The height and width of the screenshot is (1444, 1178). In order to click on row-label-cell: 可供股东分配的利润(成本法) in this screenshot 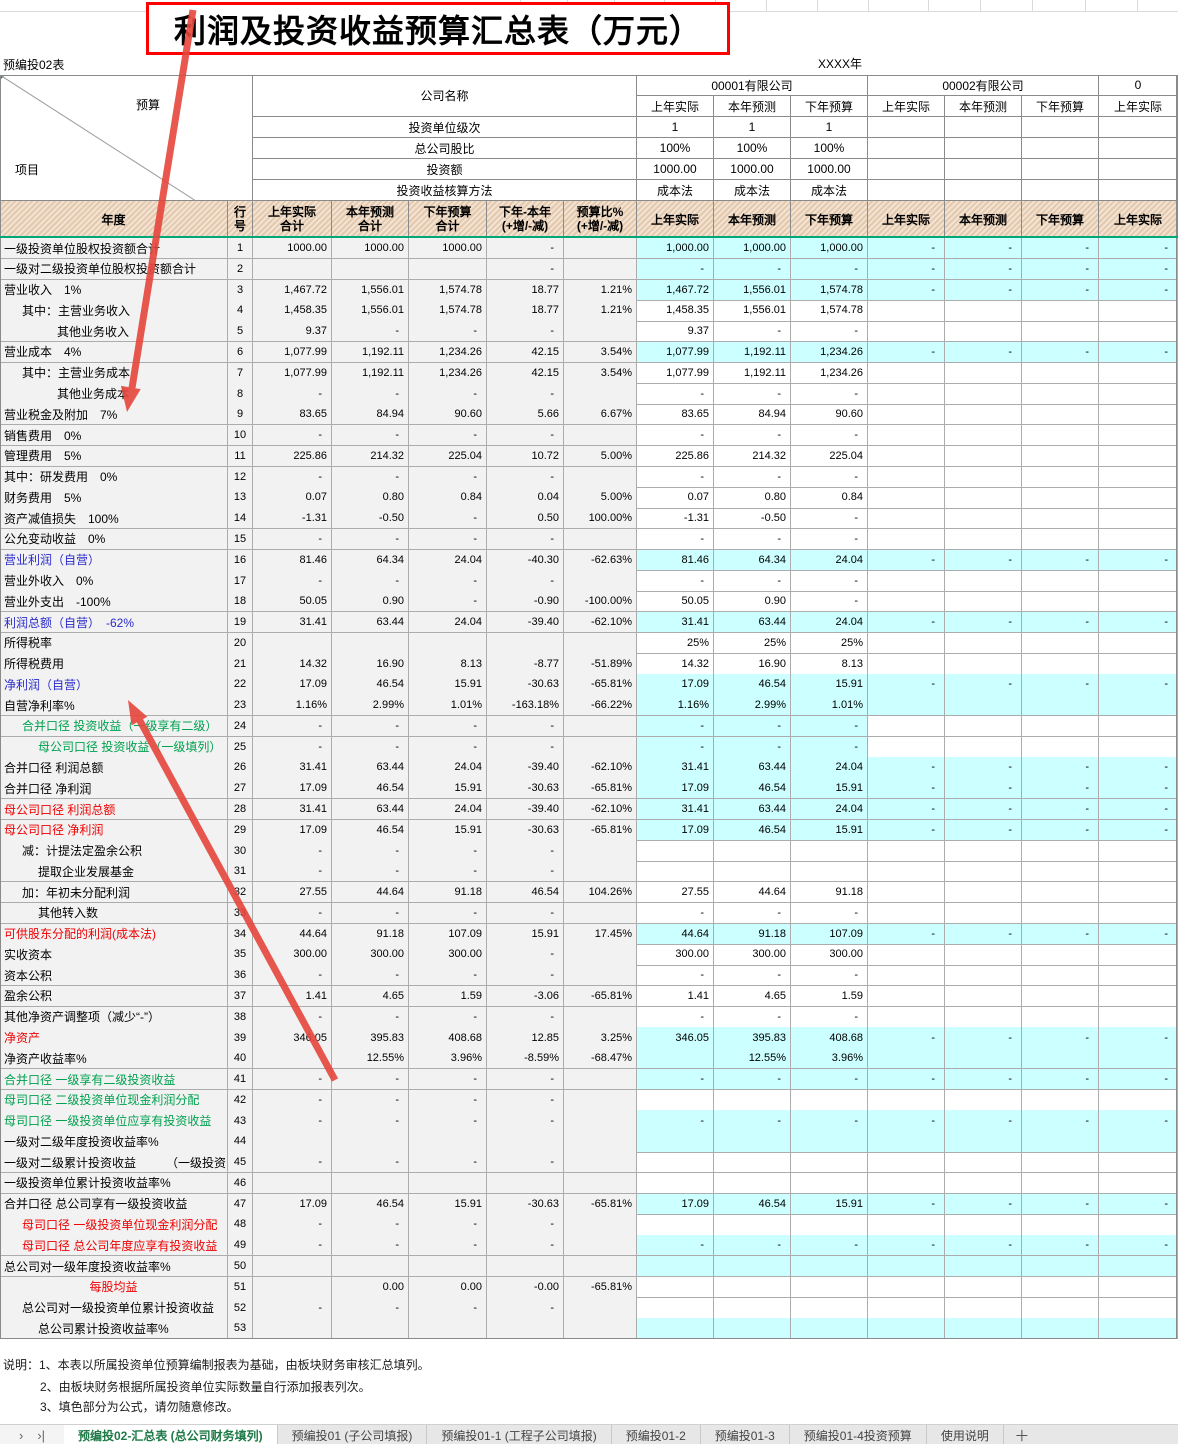, I will do `click(114, 934)`.